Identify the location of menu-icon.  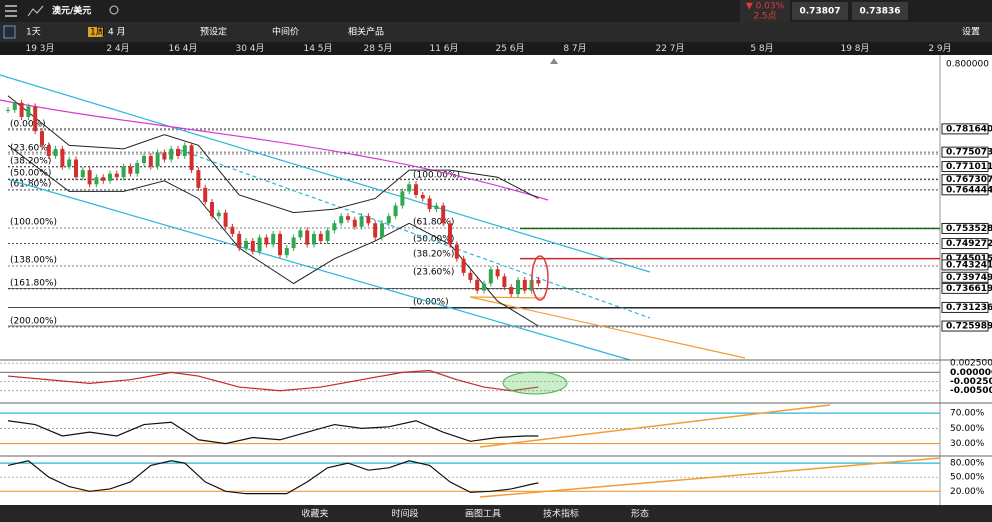
(11, 11).